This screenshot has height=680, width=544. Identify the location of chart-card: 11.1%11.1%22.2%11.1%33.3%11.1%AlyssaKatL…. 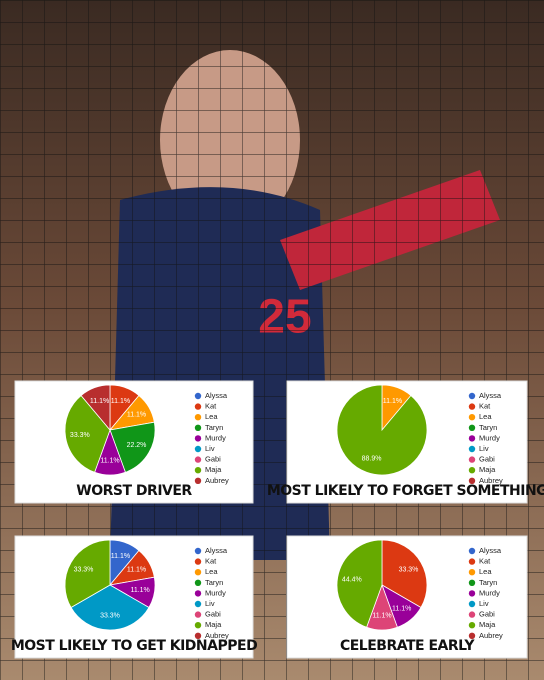
(134, 442).